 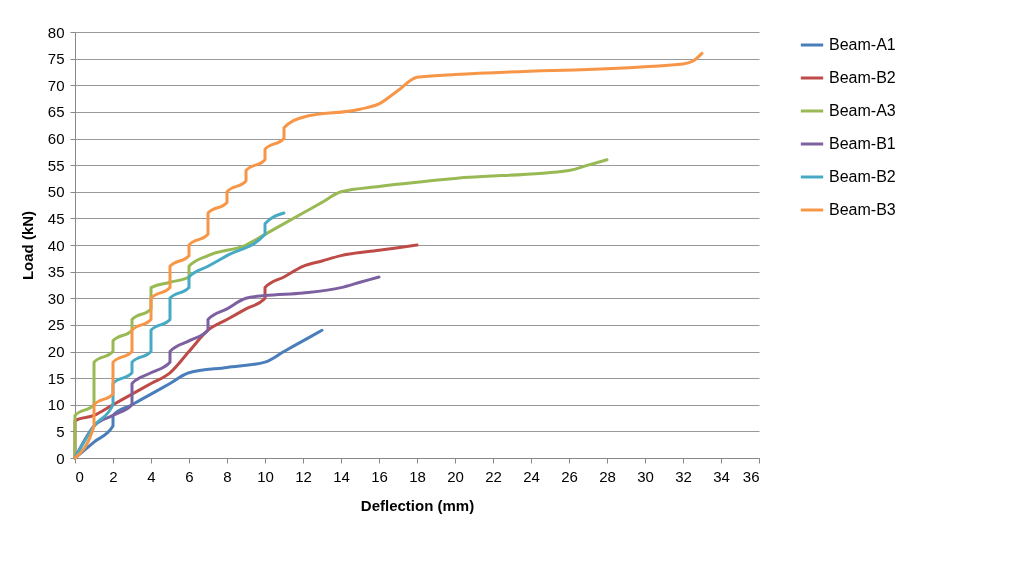 What do you see at coordinates (265, 476) in the screenshot?
I see `x-tick-label: 10` at bounding box center [265, 476].